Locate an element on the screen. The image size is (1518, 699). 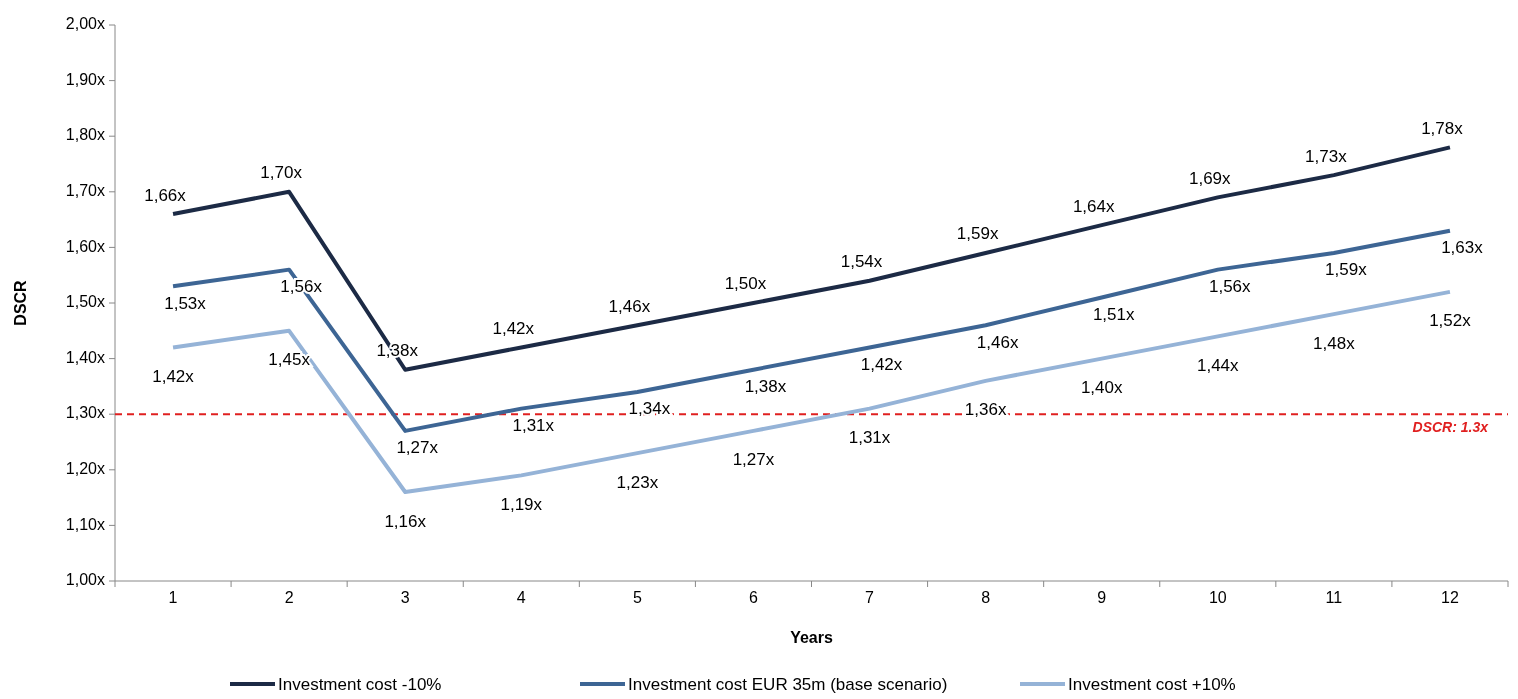
x-tick-label: 6 is located at coordinates (754, 597).